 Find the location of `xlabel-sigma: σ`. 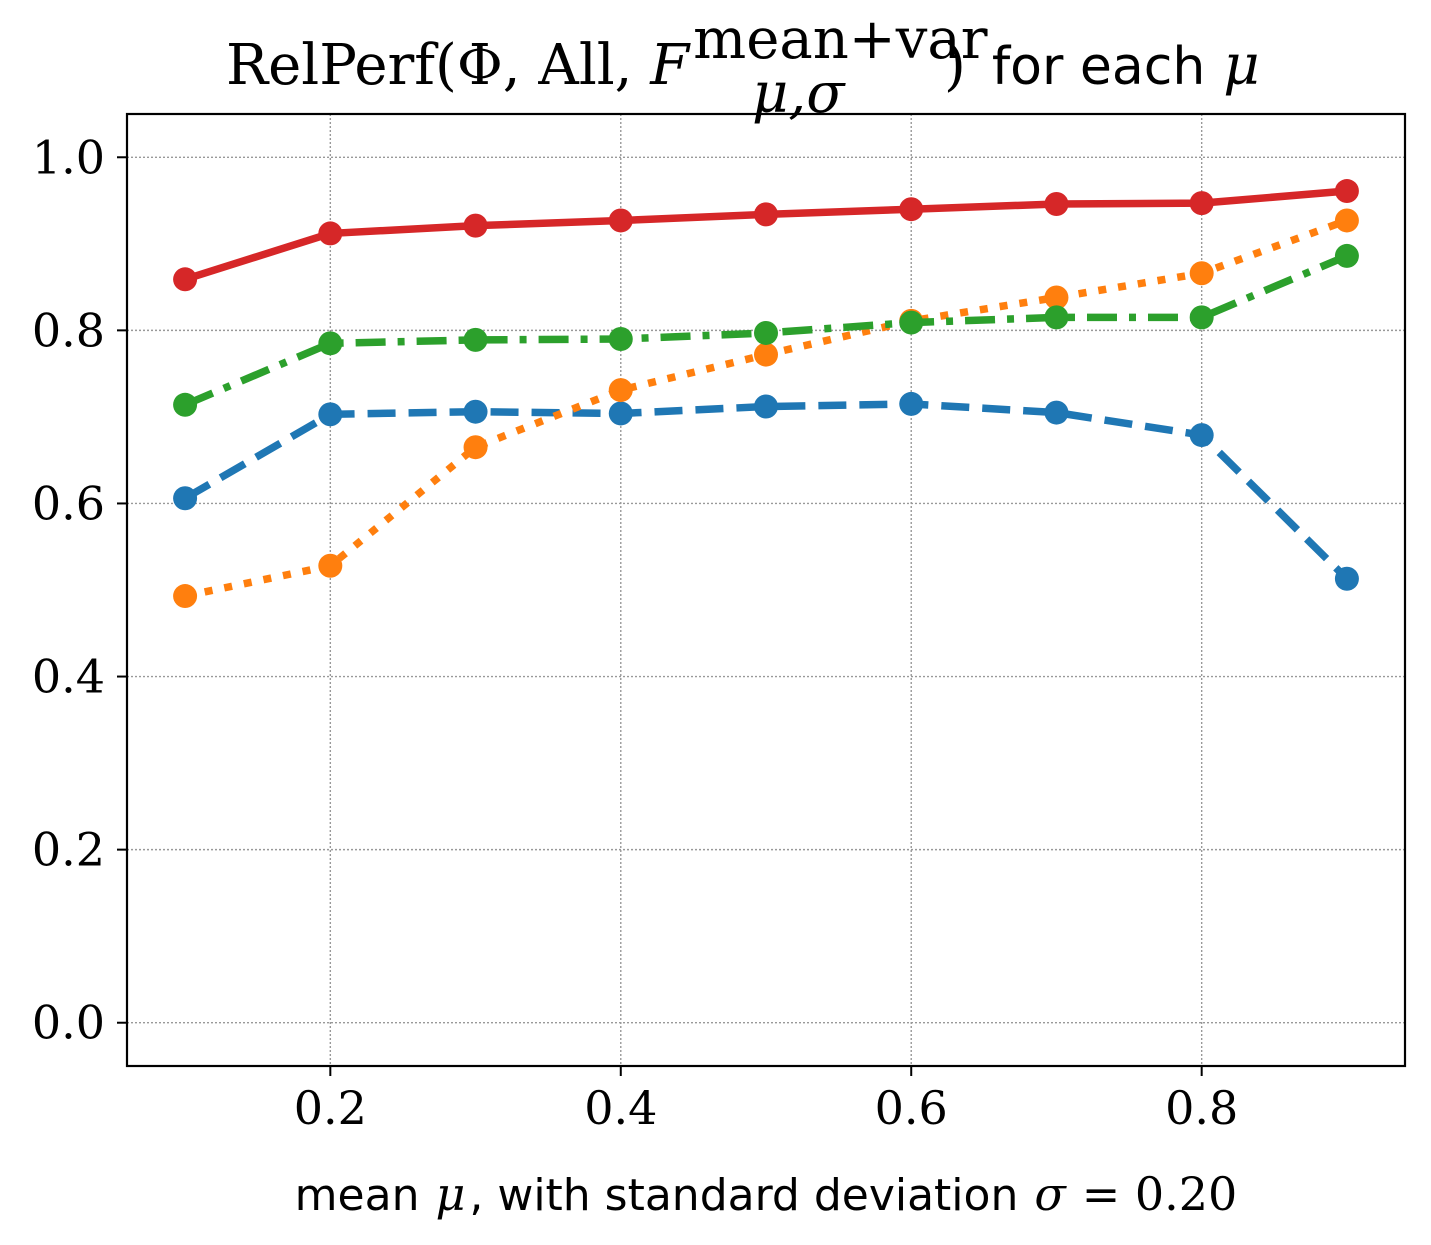

xlabel-sigma: σ is located at coordinates (1050, 1194).